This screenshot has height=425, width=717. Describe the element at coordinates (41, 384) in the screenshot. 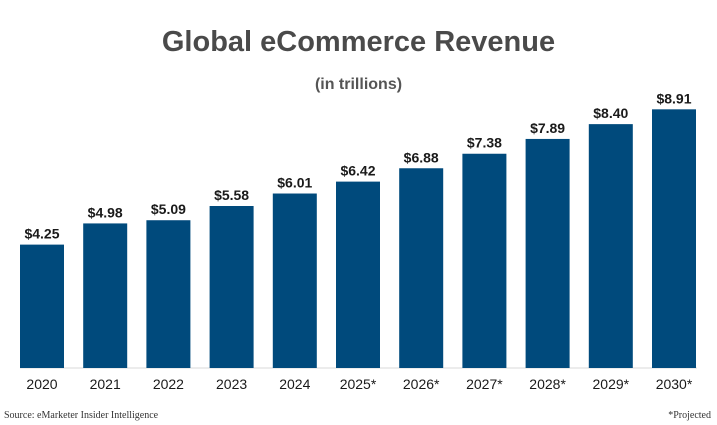

I see `x-tick-label: 2020` at that location.